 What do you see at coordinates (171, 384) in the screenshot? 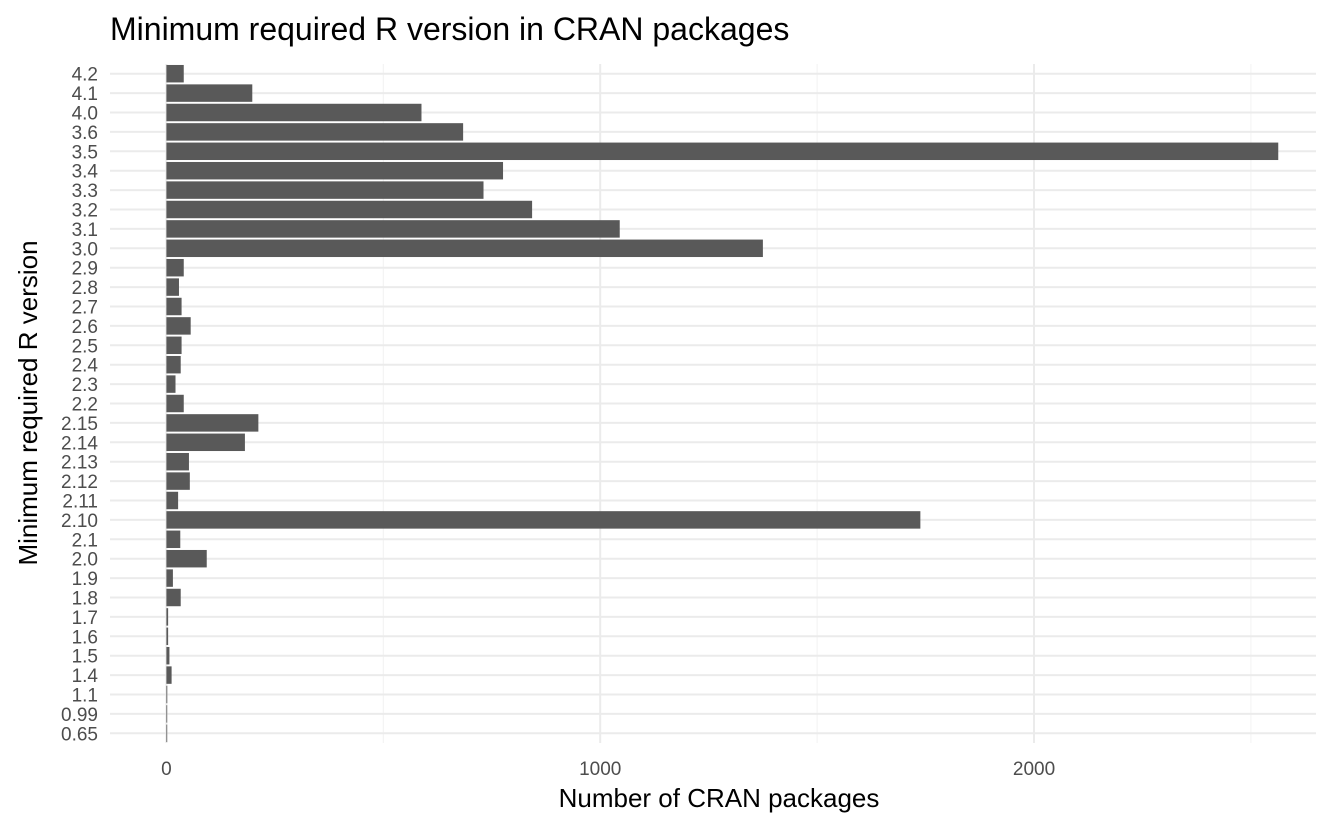
I see `bar-2.3` at bounding box center [171, 384].